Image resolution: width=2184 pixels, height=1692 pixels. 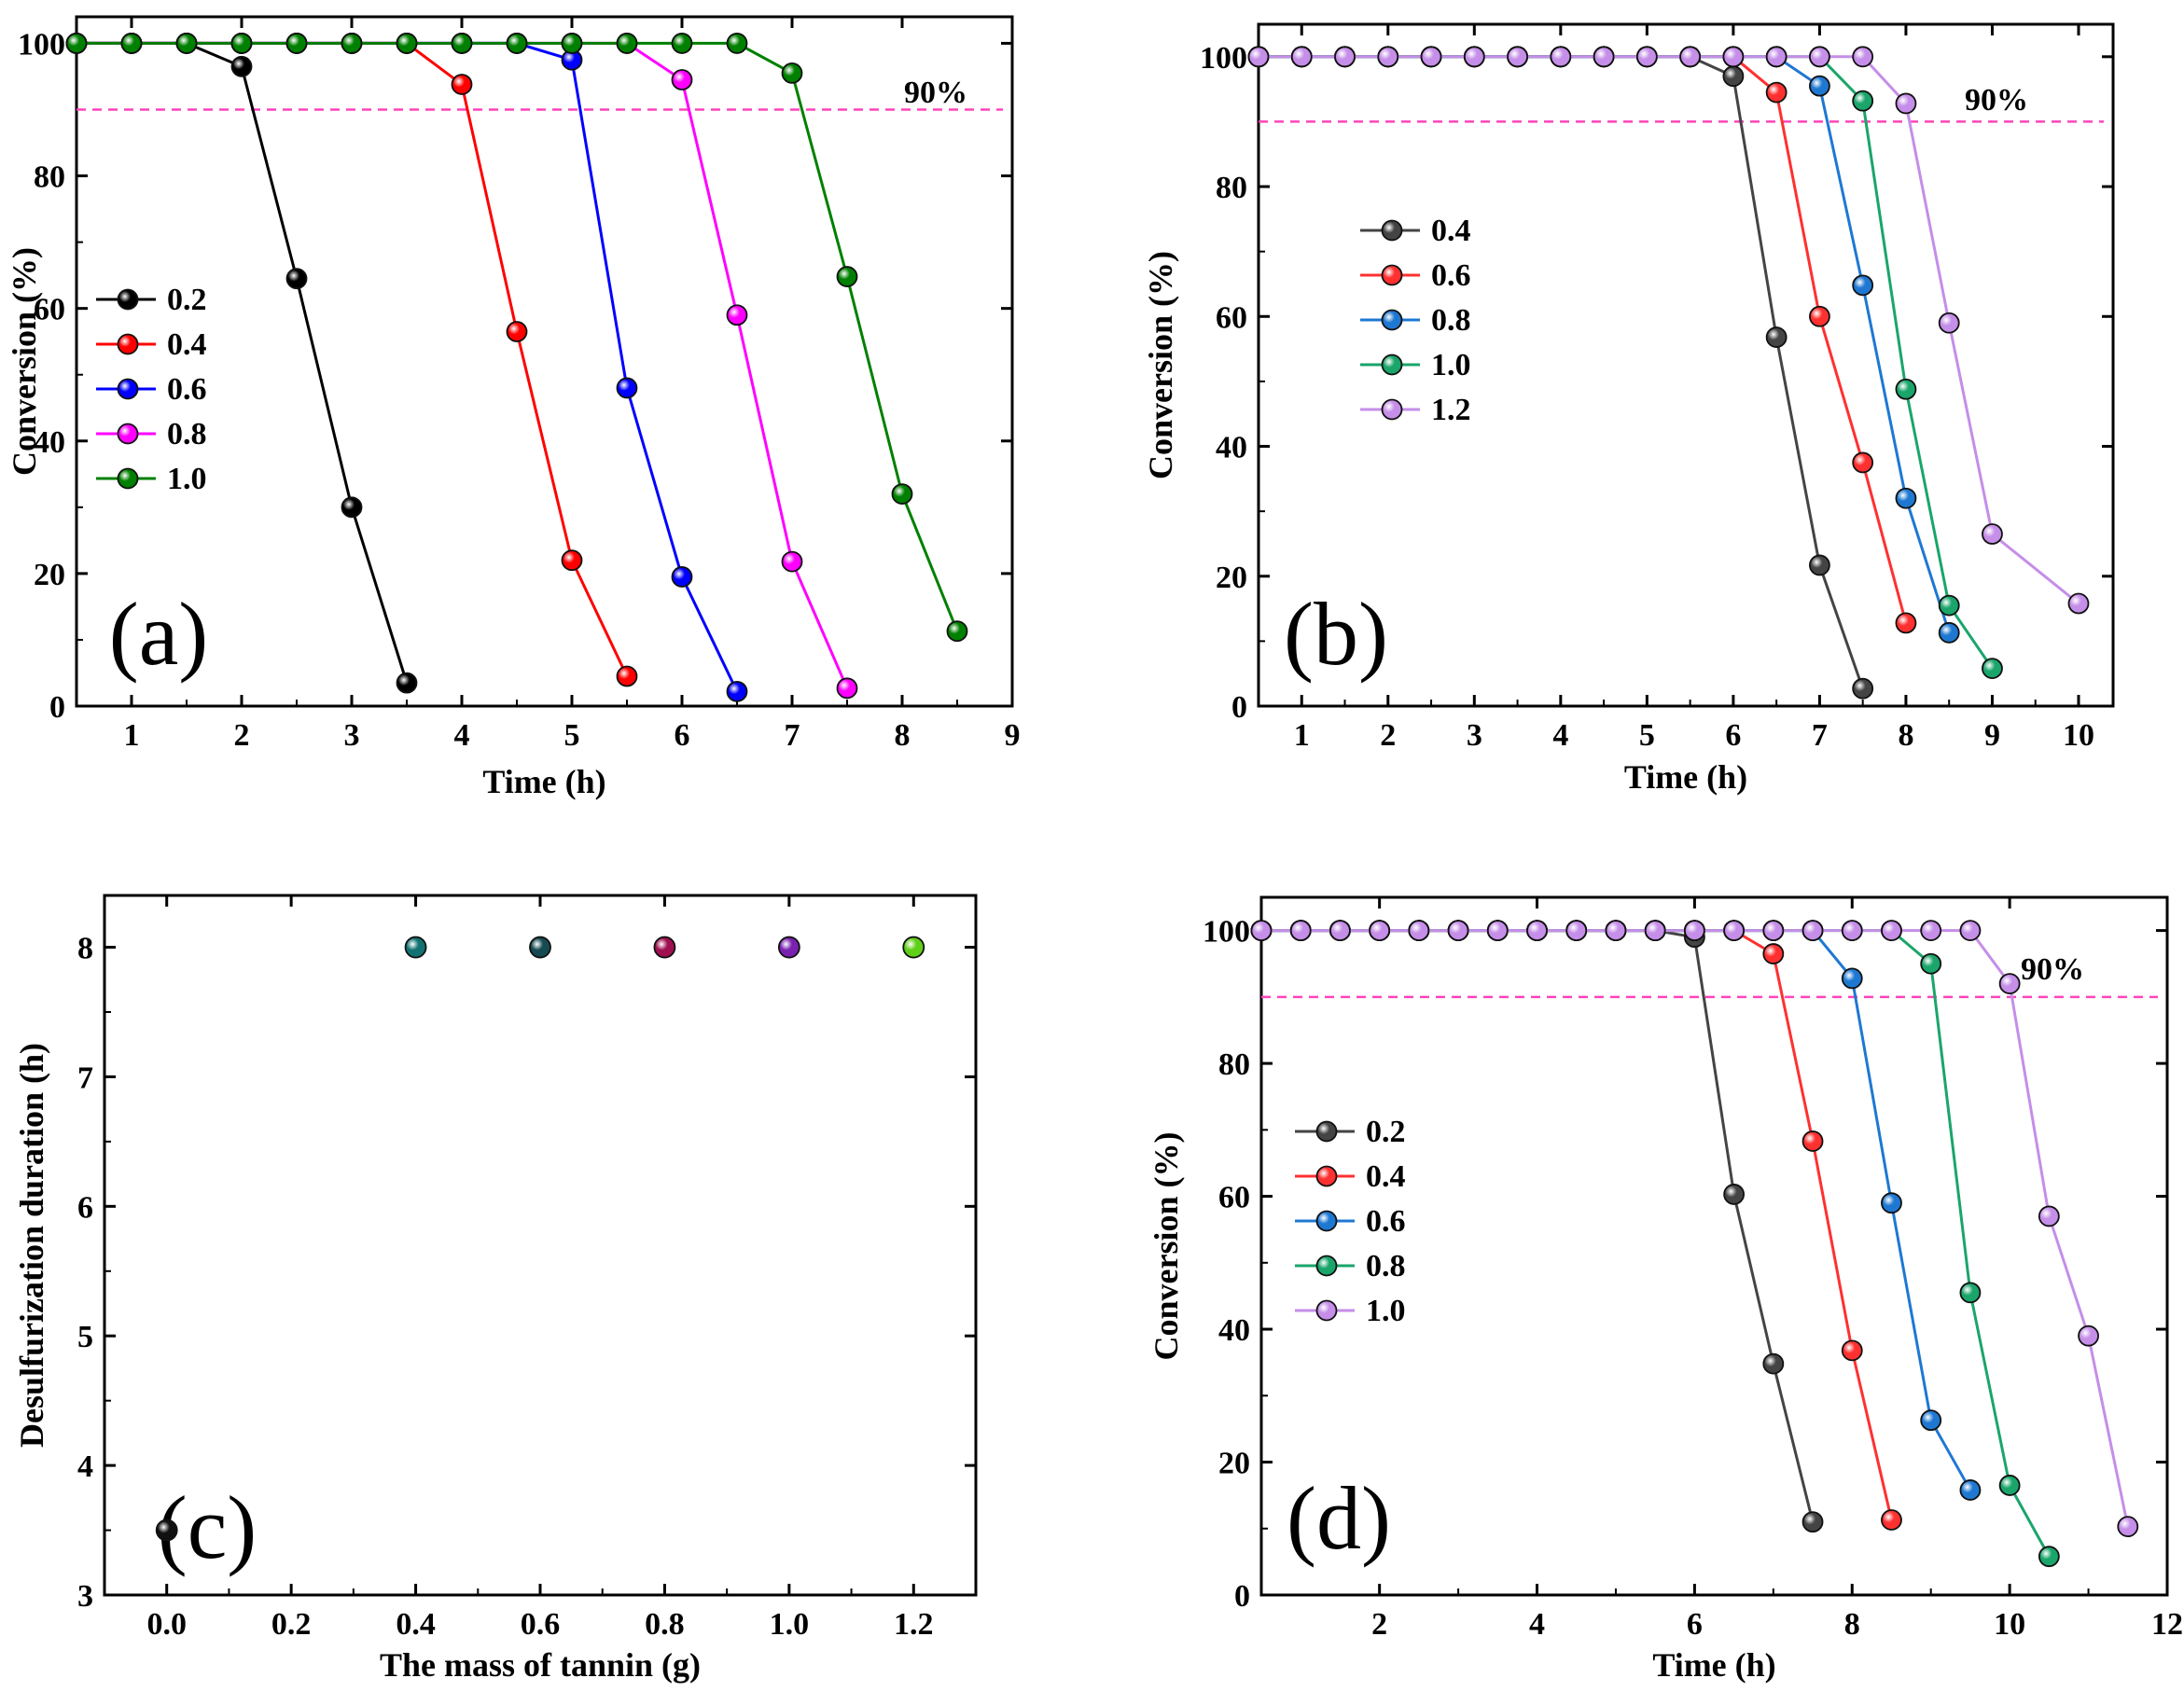 What do you see at coordinates (41, 44) in the screenshot?
I see `y-tick-label: 100` at bounding box center [41, 44].